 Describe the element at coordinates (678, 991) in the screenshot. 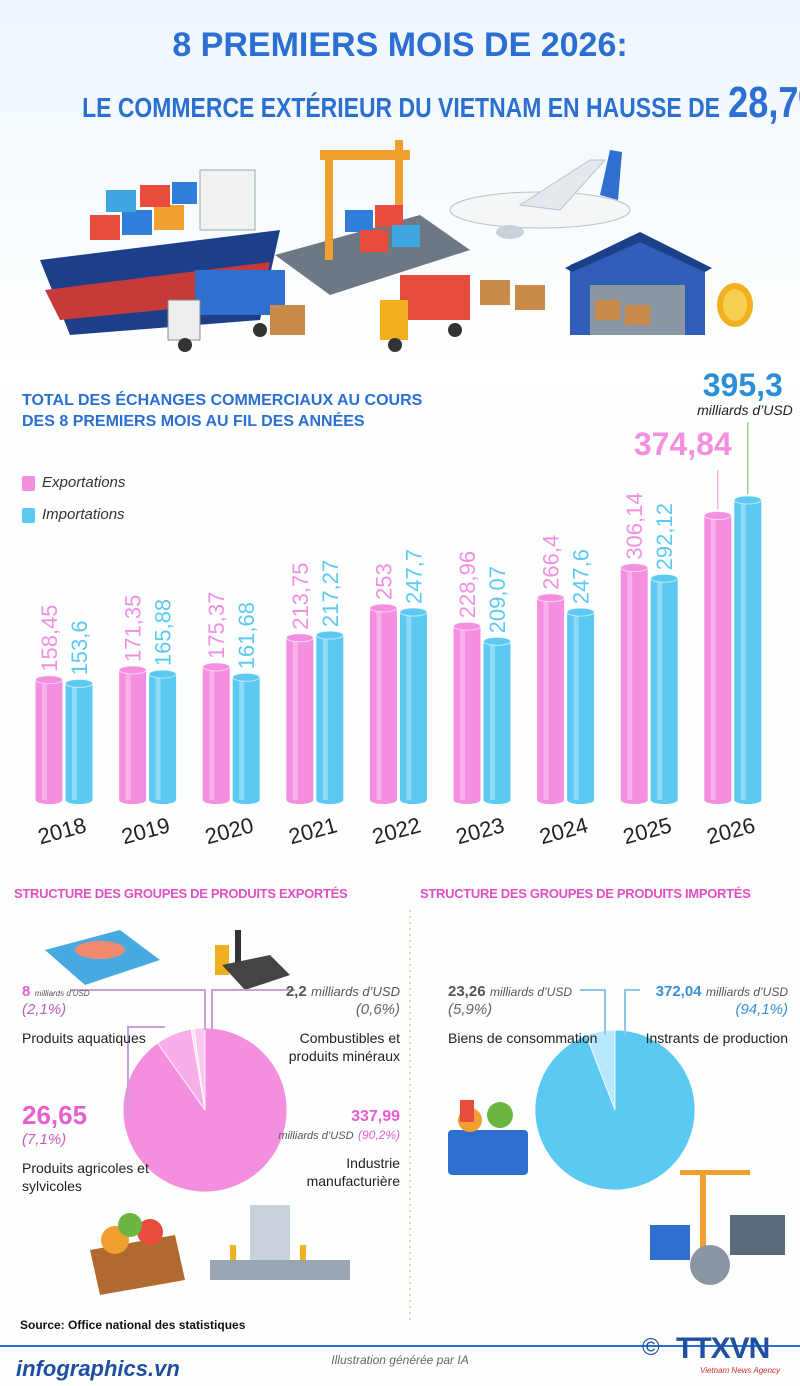

I see `value-label: 372,04` at that location.